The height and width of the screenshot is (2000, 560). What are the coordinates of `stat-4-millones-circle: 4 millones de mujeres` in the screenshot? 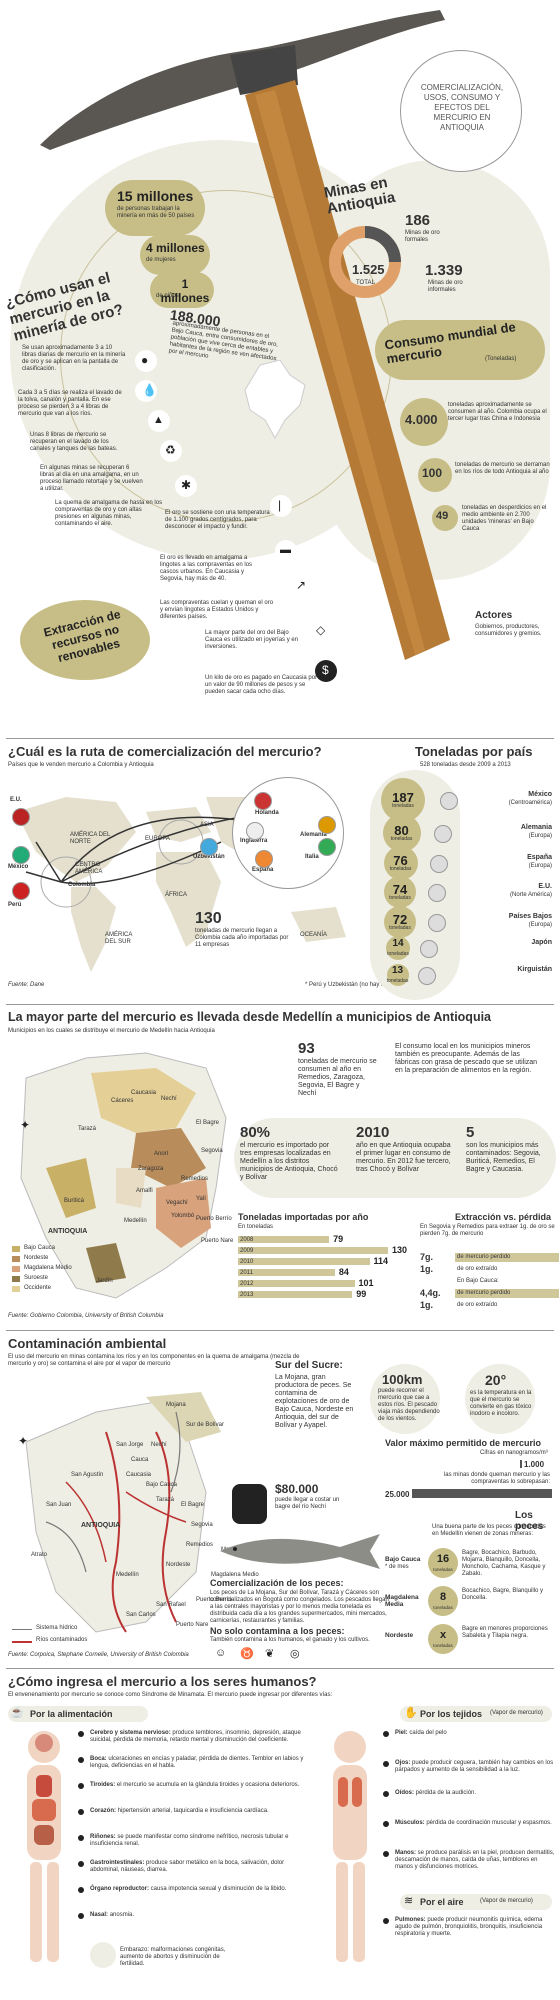 It's located at (175, 255).